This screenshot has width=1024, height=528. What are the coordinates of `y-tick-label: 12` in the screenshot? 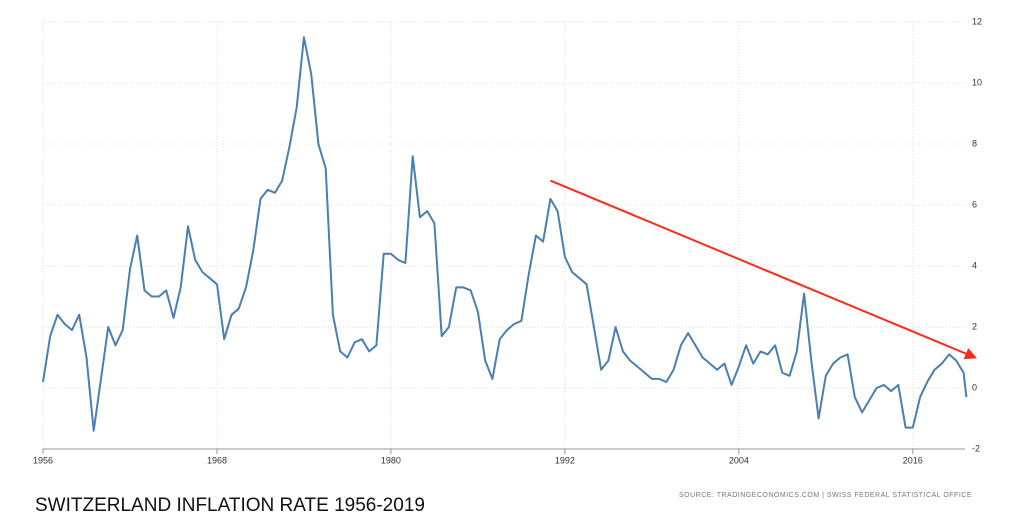 It's located at (977, 21).